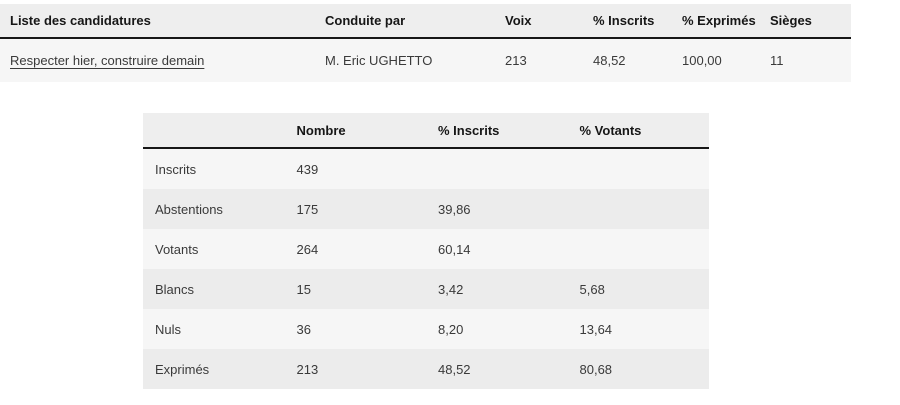 The height and width of the screenshot is (405, 900). What do you see at coordinates (791, 20) in the screenshot?
I see `header-sieges: Sièges` at bounding box center [791, 20].